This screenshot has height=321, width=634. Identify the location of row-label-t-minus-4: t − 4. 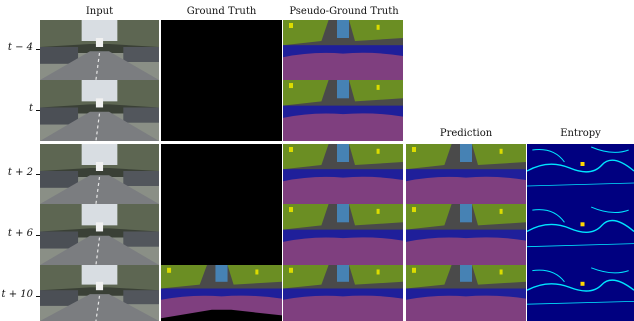
(20, 47).